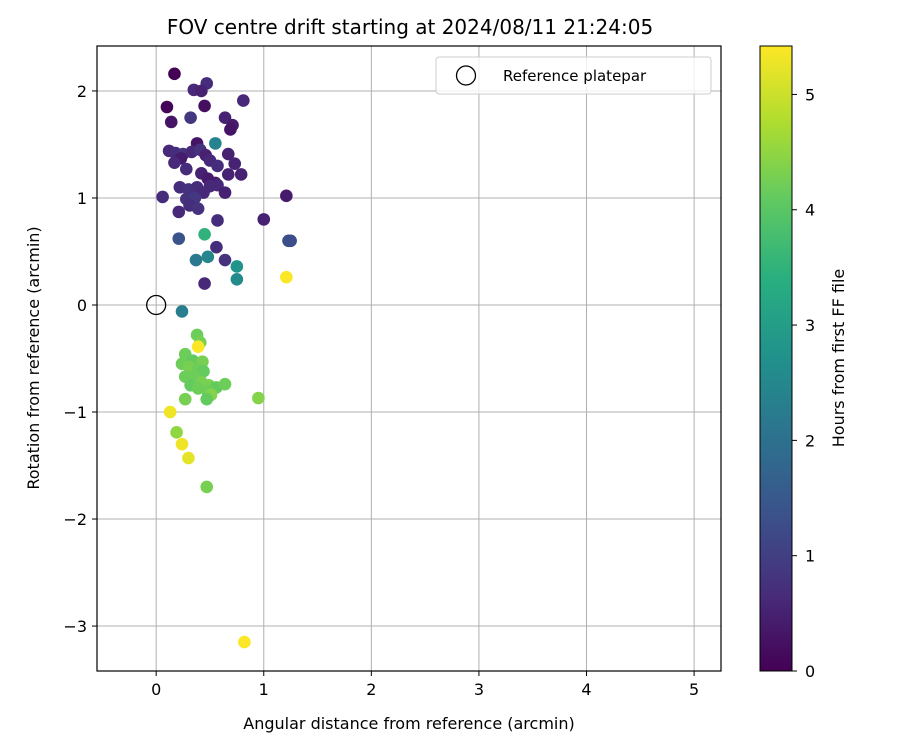 This screenshot has height=750, width=900. What do you see at coordinates (803, 383) in the screenshot?
I see `colorbar-ticks: 0 1 2 3 4 5` at bounding box center [803, 383].